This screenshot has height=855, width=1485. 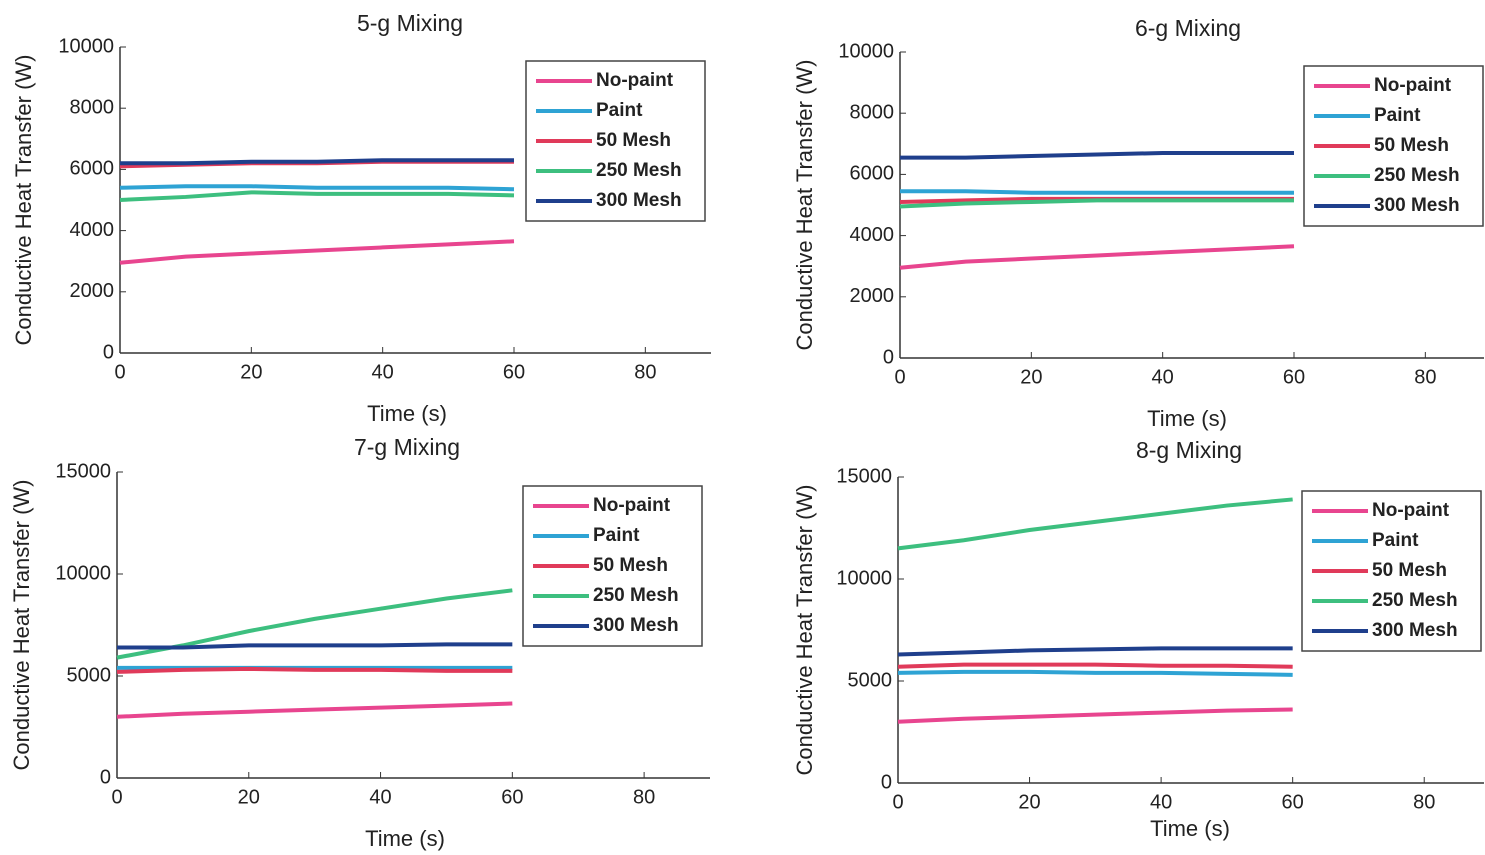 What do you see at coordinates (1189, 450) in the screenshot?
I see `chart-title: 8-g Mixing` at bounding box center [1189, 450].